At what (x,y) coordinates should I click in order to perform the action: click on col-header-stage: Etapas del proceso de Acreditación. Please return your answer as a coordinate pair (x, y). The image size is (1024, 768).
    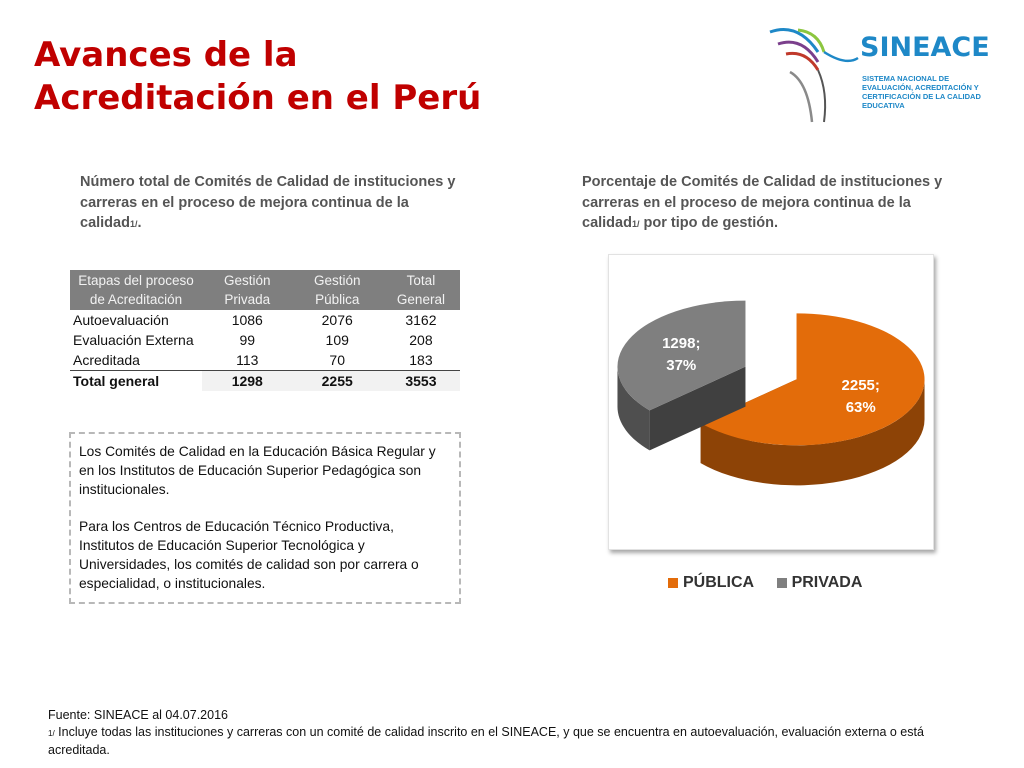
    Looking at the image, I should click on (136, 290).